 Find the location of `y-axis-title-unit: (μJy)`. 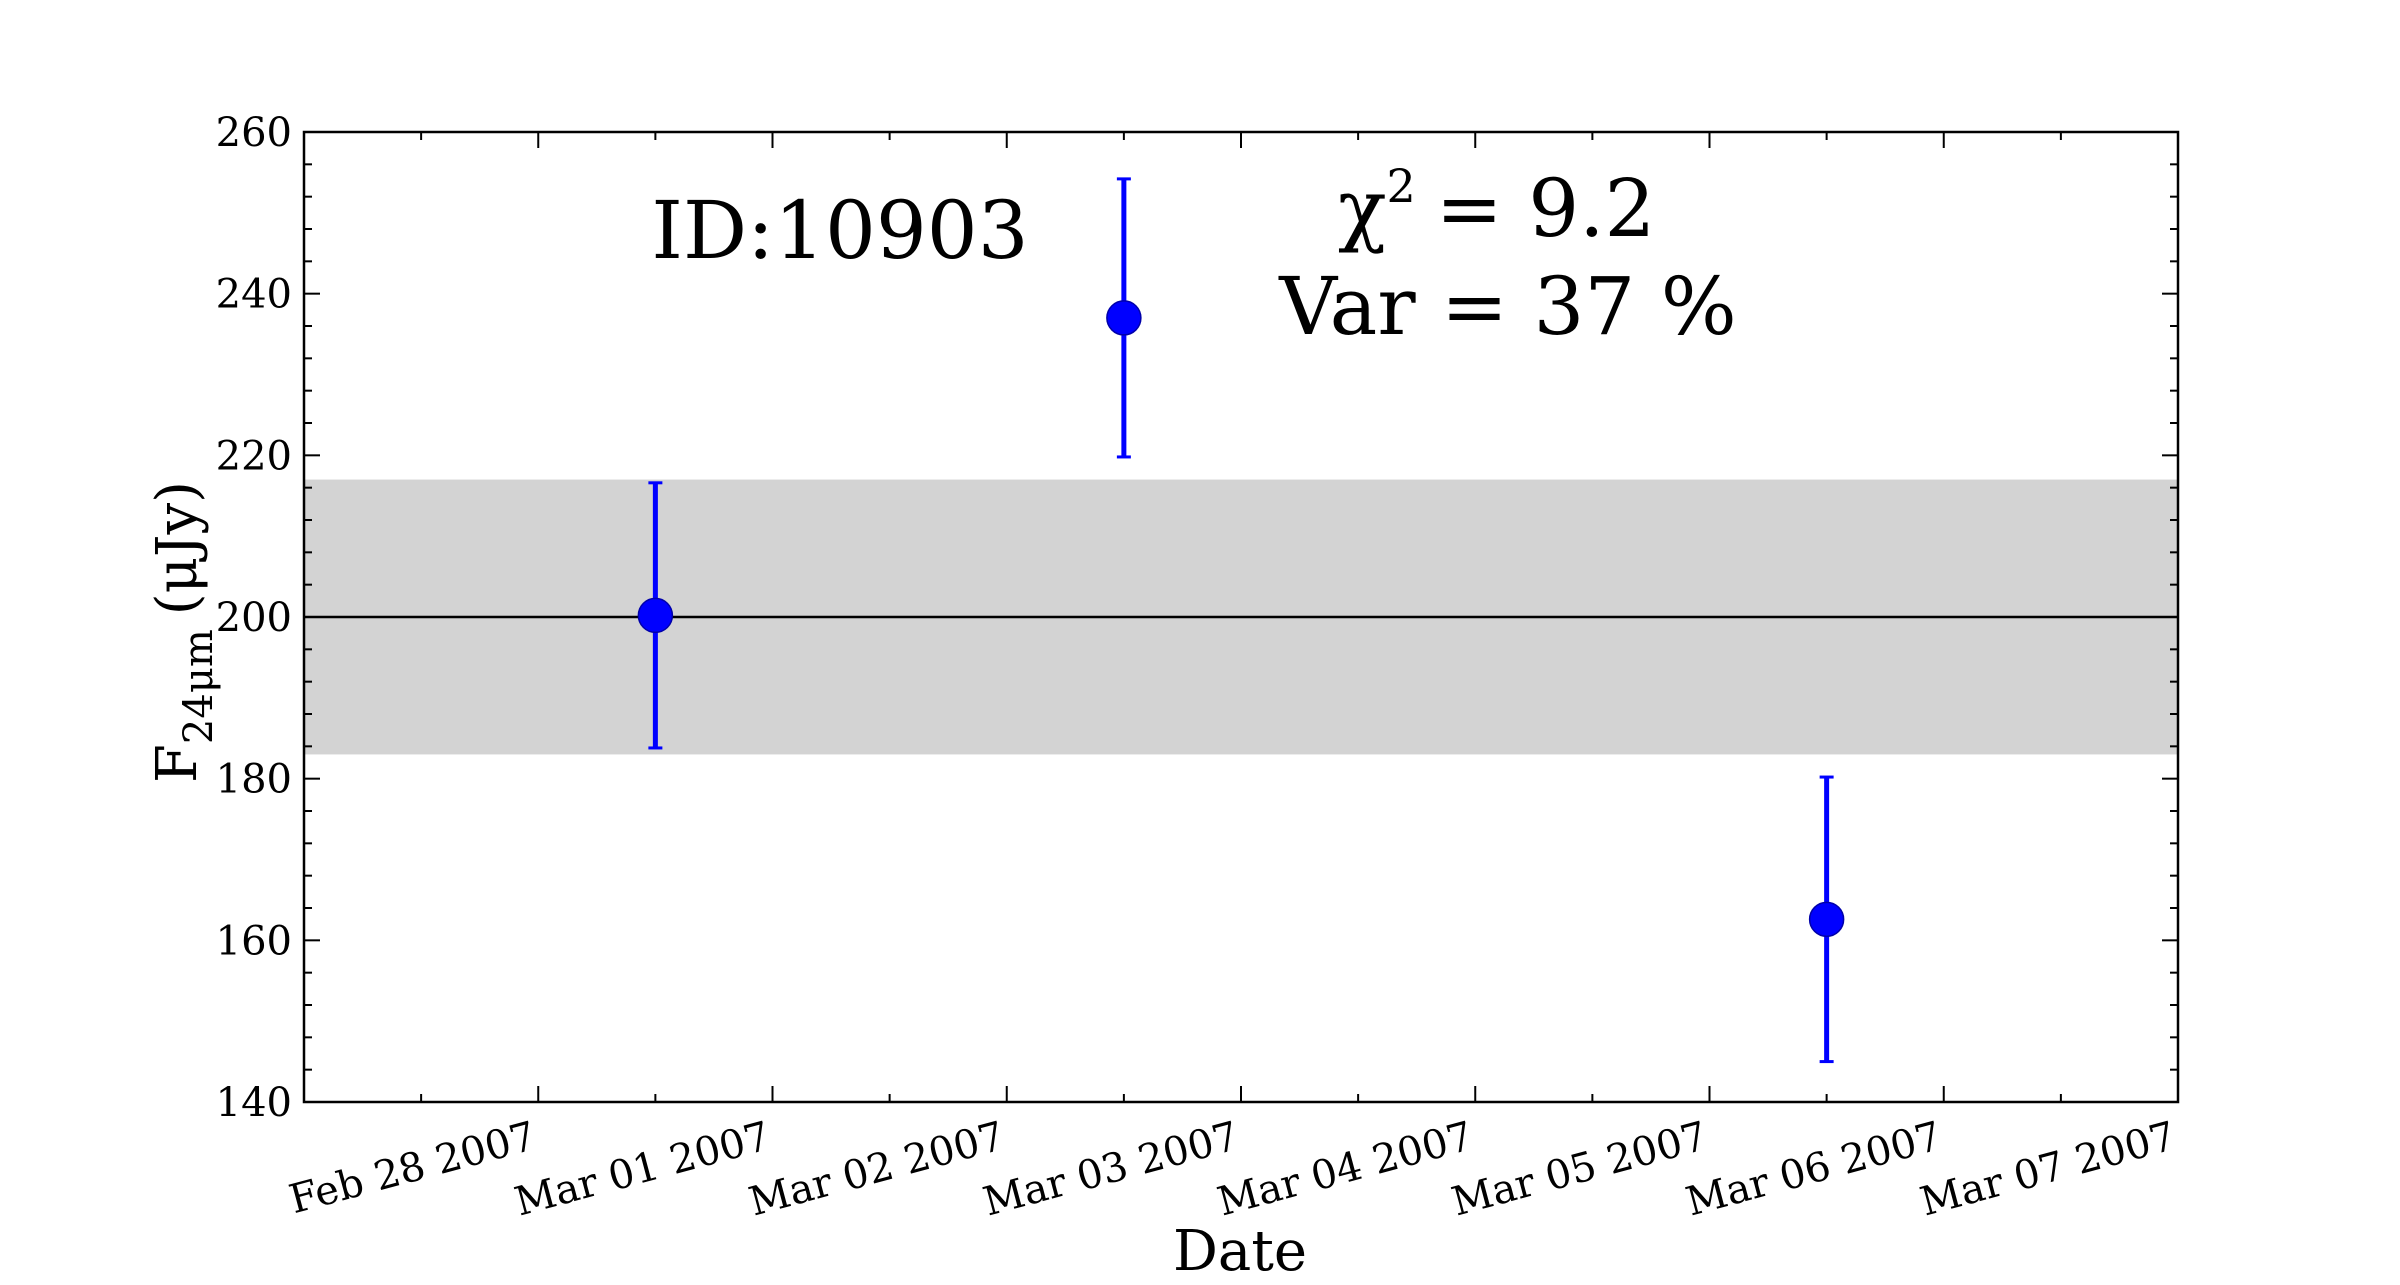

y-axis-title-unit: (μJy) is located at coordinates (177, 548).